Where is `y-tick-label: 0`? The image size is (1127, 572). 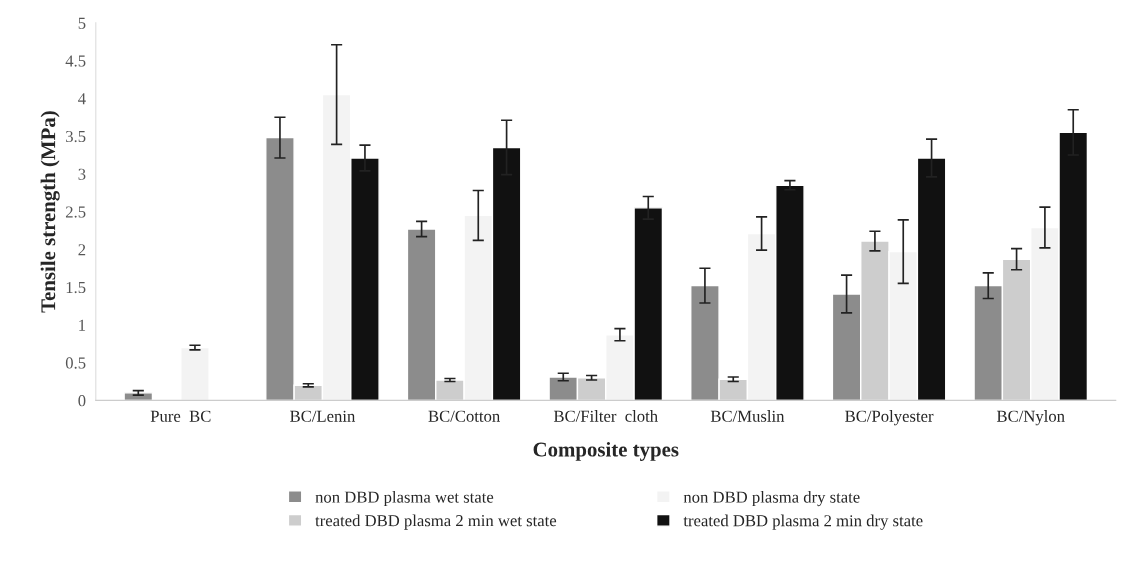 y-tick-label: 0 is located at coordinates (82, 401).